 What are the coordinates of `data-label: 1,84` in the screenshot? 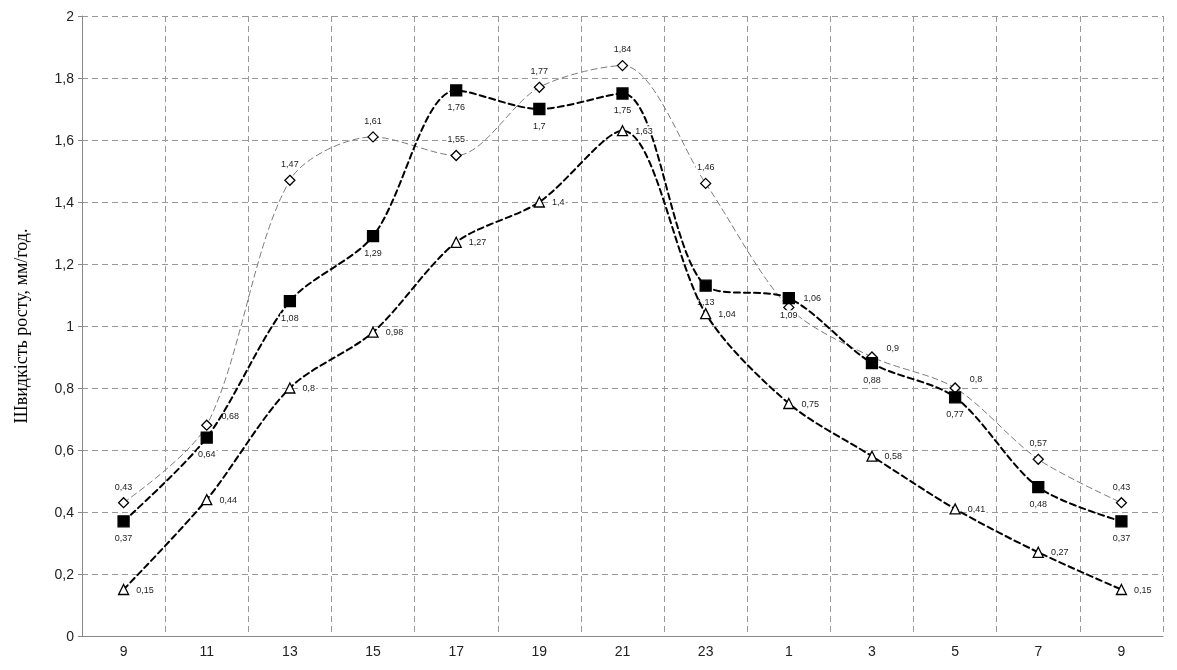 It's located at (622, 49).